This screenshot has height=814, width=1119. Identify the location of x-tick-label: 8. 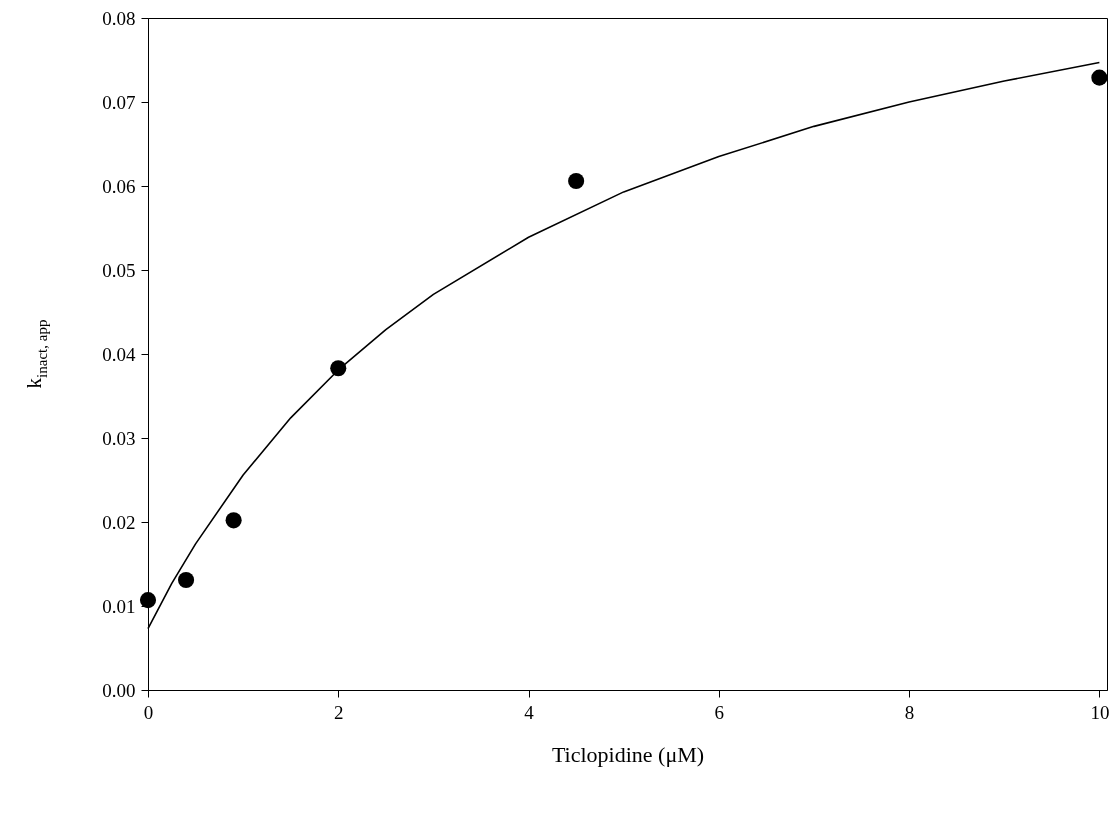
(909, 712).